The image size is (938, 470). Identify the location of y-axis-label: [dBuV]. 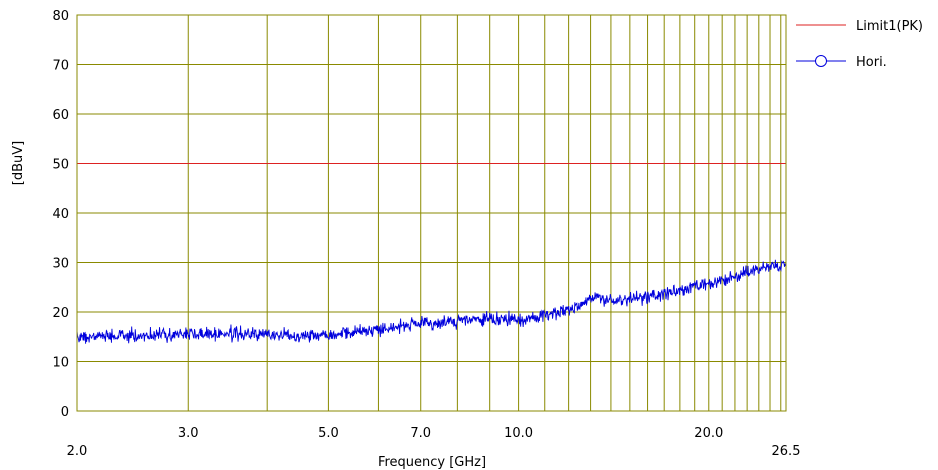
(18, 163).